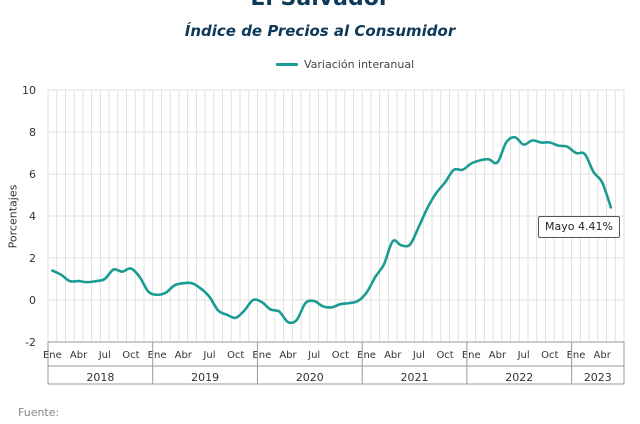 The height and width of the screenshot is (424, 640). What do you see at coordinates (32, 258) in the screenshot?
I see `y-tick-label: 2` at bounding box center [32, 258].